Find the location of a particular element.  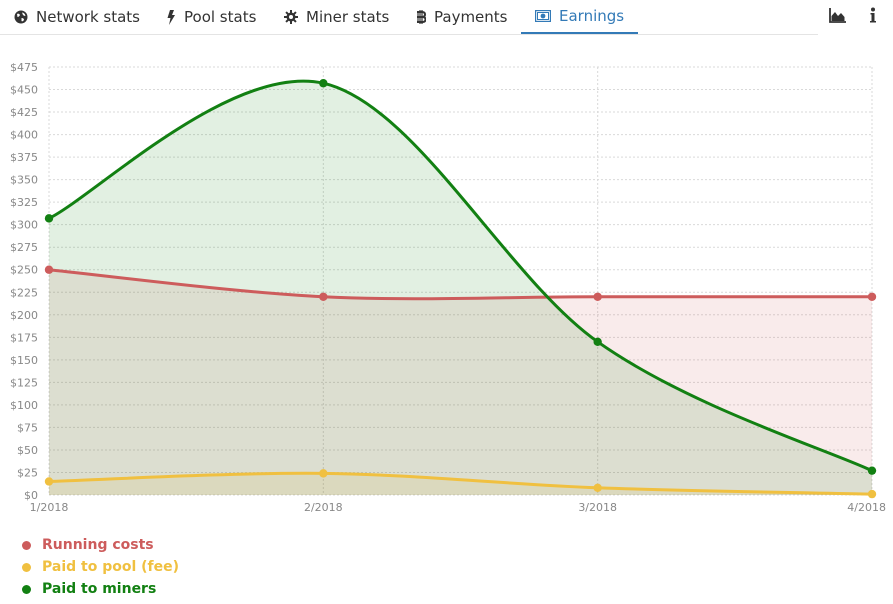

legend-item-paid-to-pool: Paid to pool (fee) is located at coordinates (100, 567).